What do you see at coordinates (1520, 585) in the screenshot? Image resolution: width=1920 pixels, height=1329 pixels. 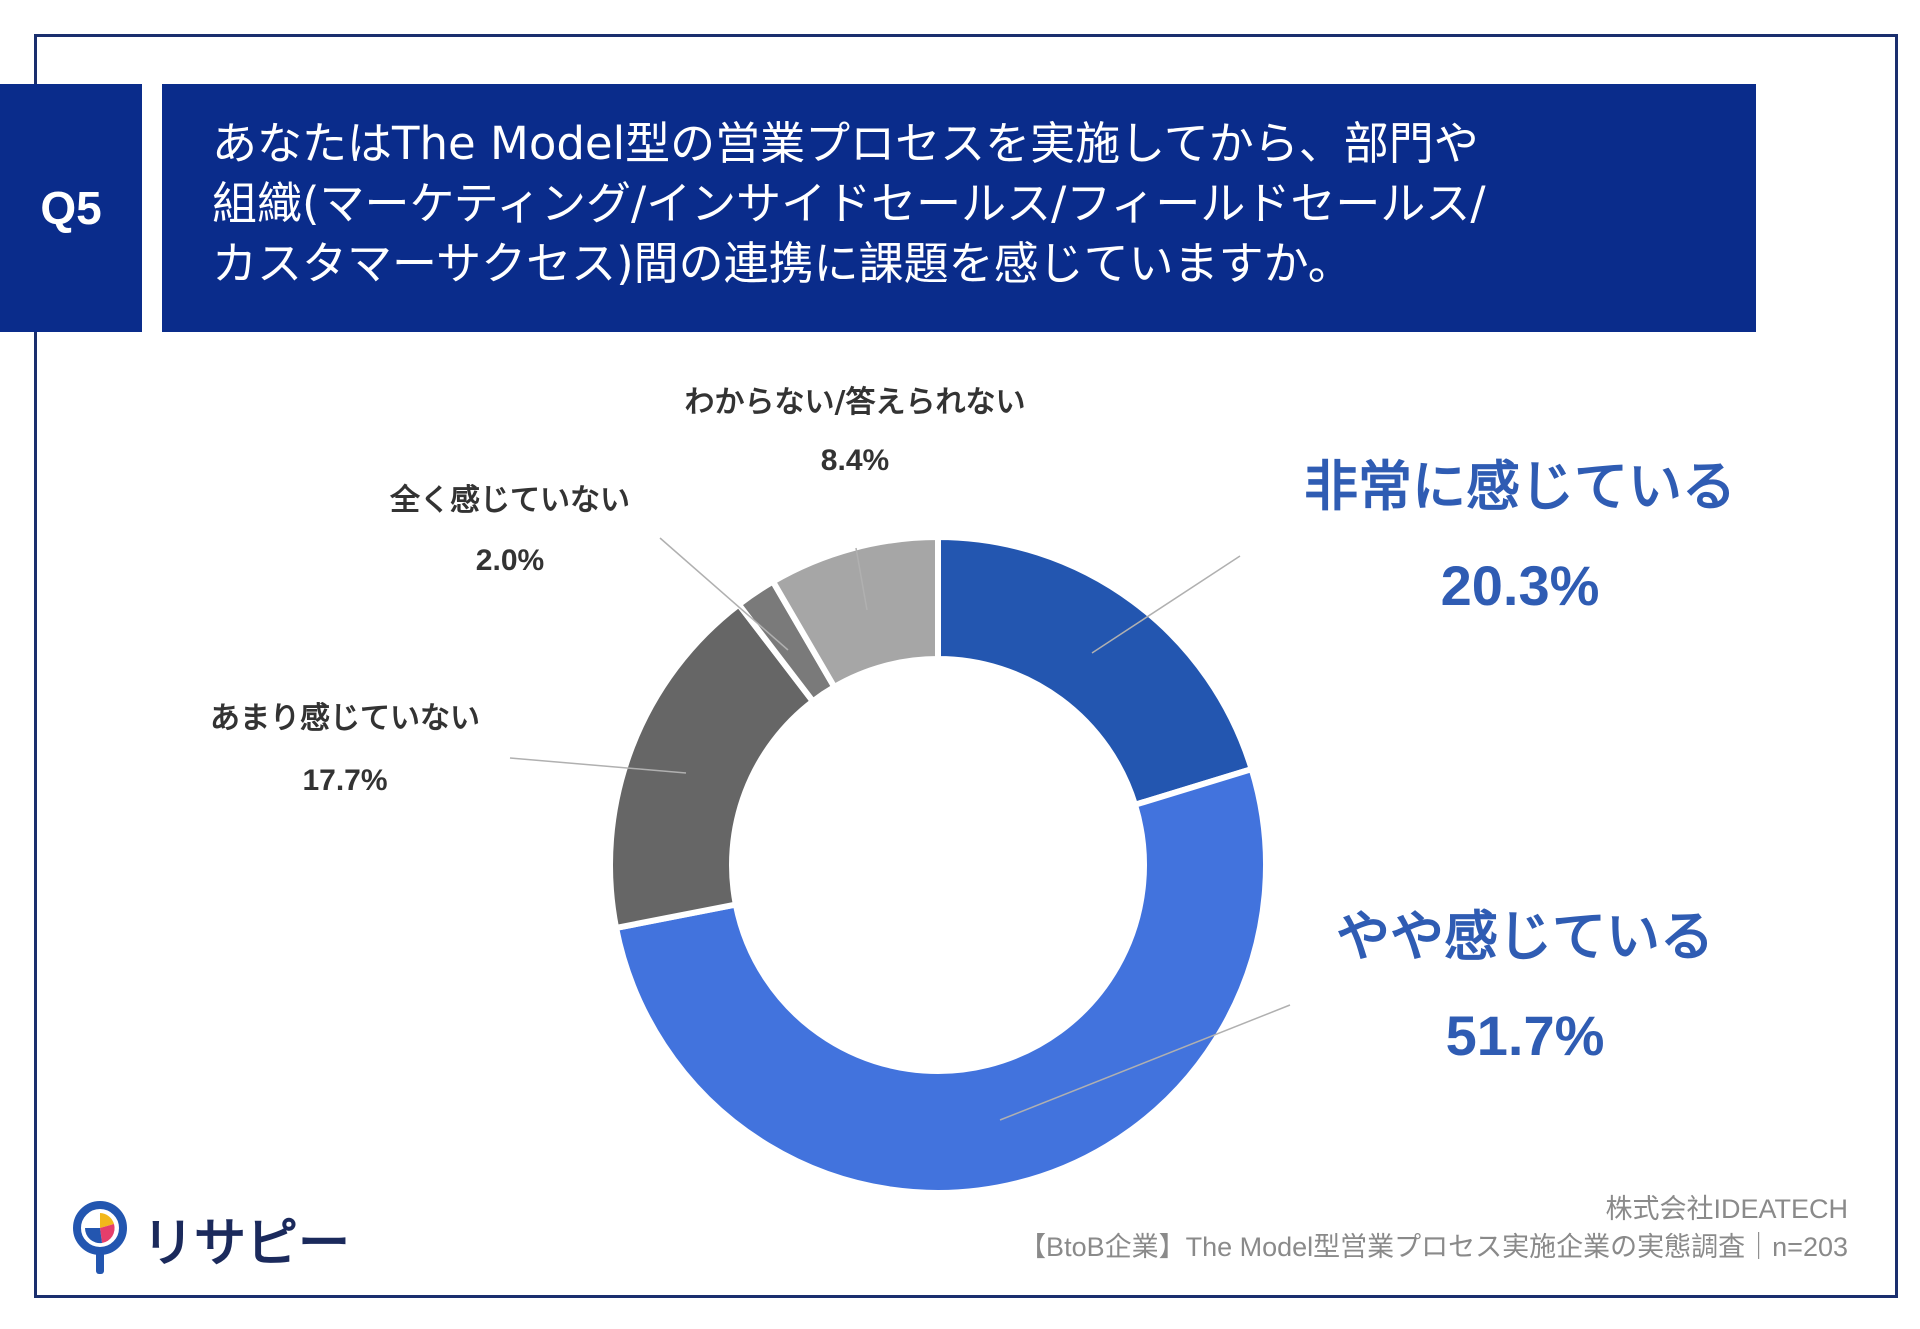 I see `slice-value-1: 20.3%` at bounding box center [1520, 585].